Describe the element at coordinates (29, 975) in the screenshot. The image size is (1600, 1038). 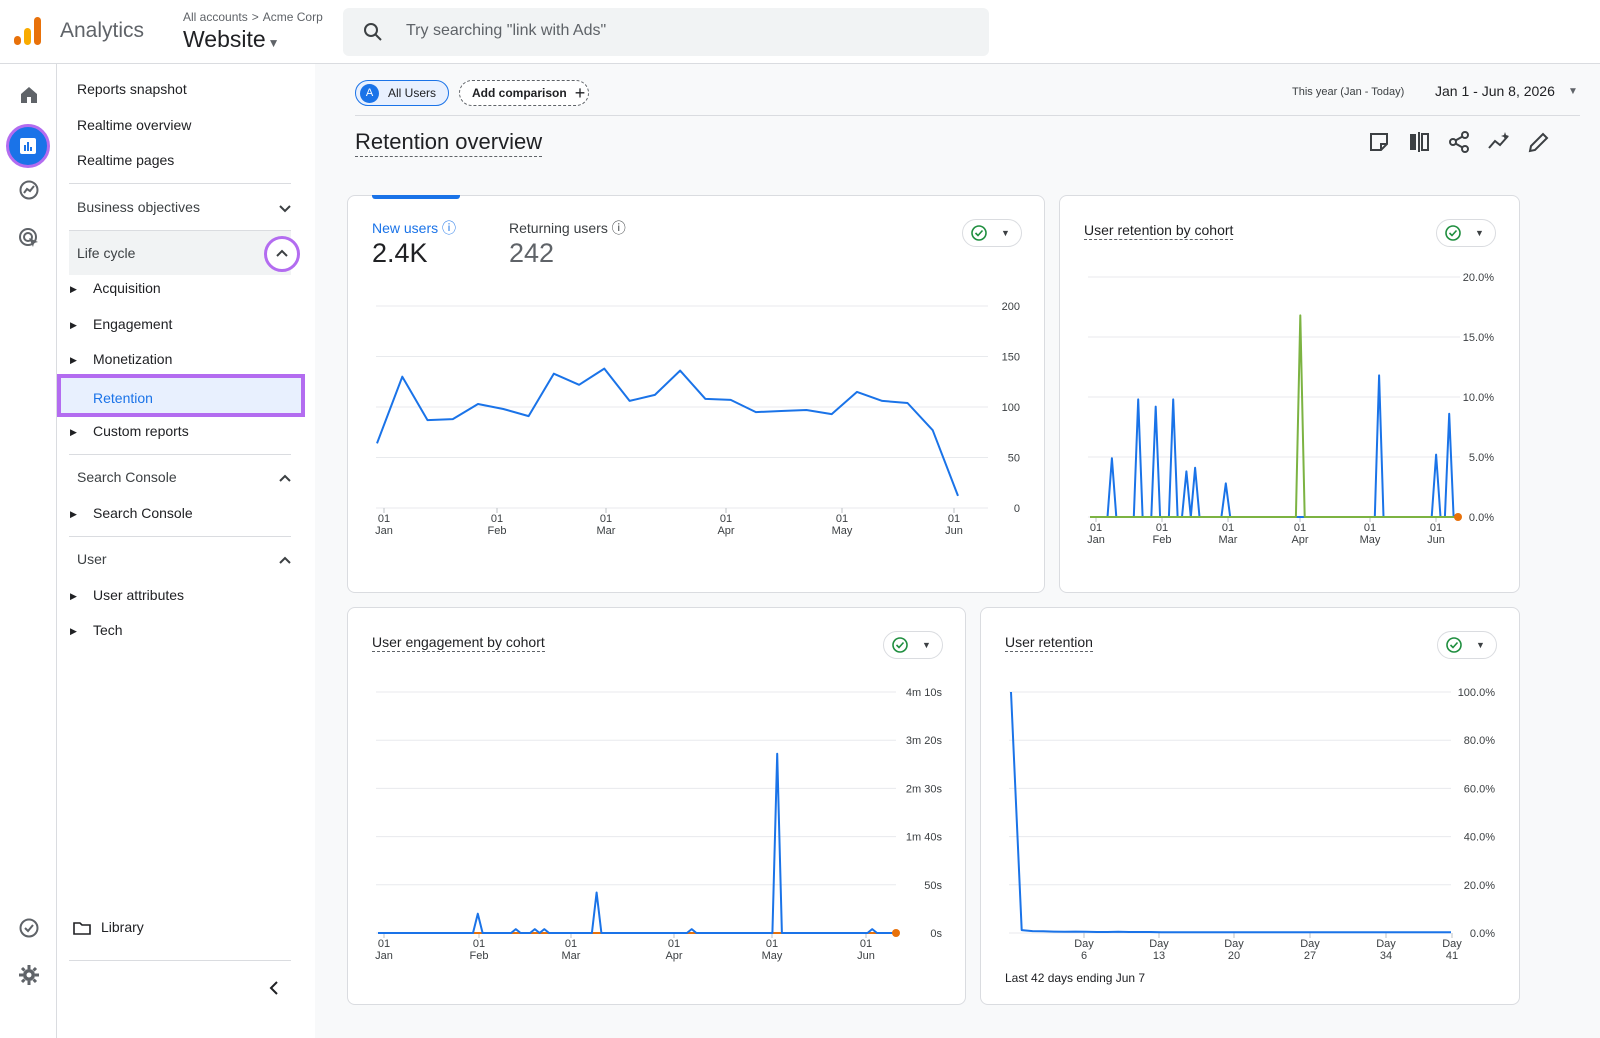
I see `settings-gear-icon` at that location.